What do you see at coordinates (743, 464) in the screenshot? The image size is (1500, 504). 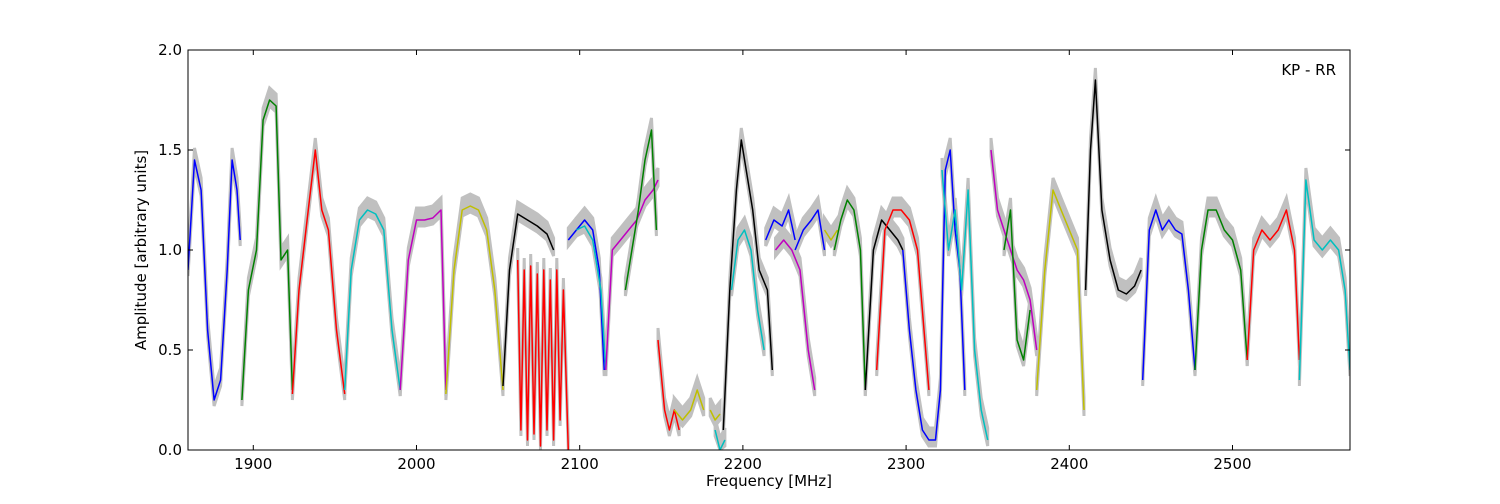 I see `x-tick-label: 2200` at bounding box center [743, 464].